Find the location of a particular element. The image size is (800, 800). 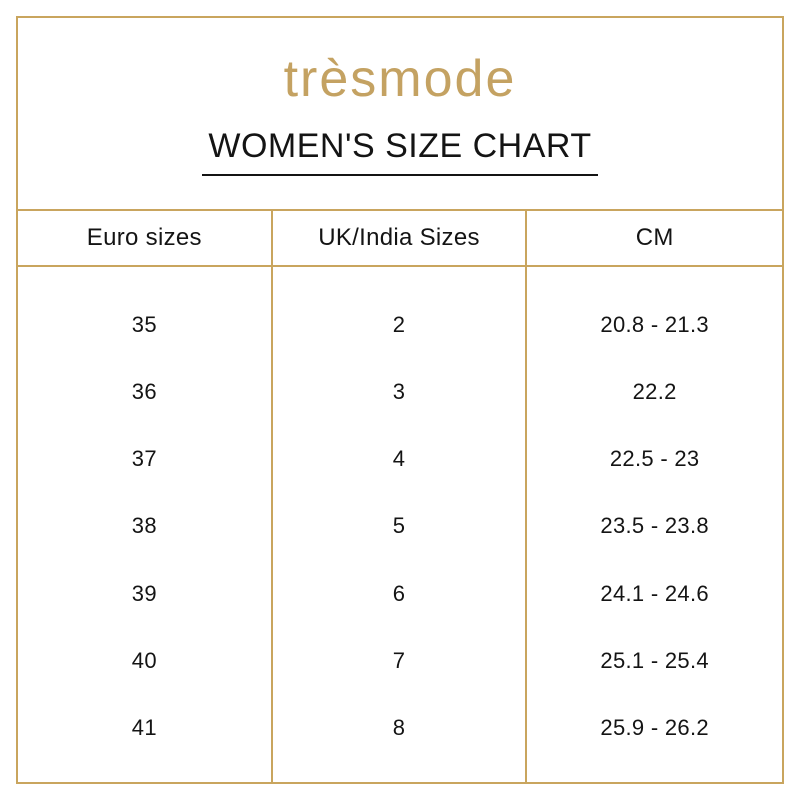

table-cell: 6 is located at coordinates (400, 594).